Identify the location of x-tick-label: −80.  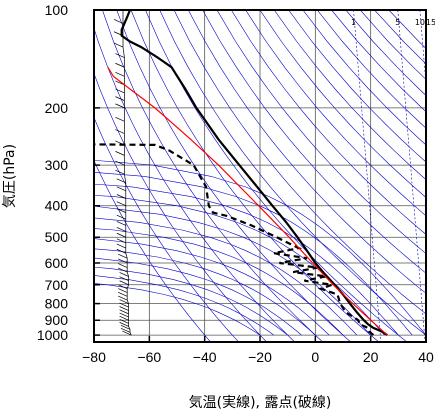
(94, 357).